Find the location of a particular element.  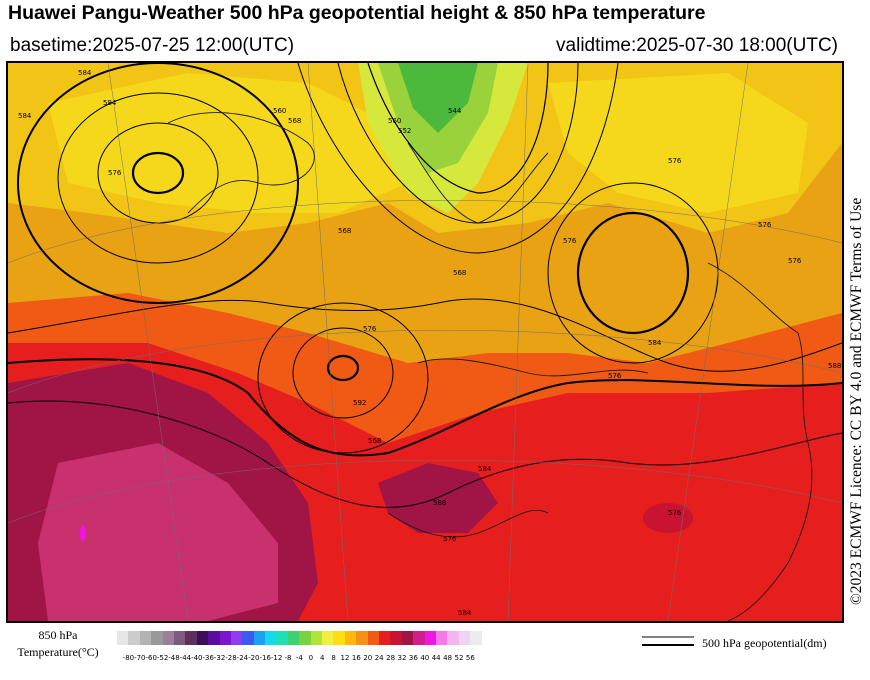

colorbar-tick-label: -70 is located at coordinates (139, 658).